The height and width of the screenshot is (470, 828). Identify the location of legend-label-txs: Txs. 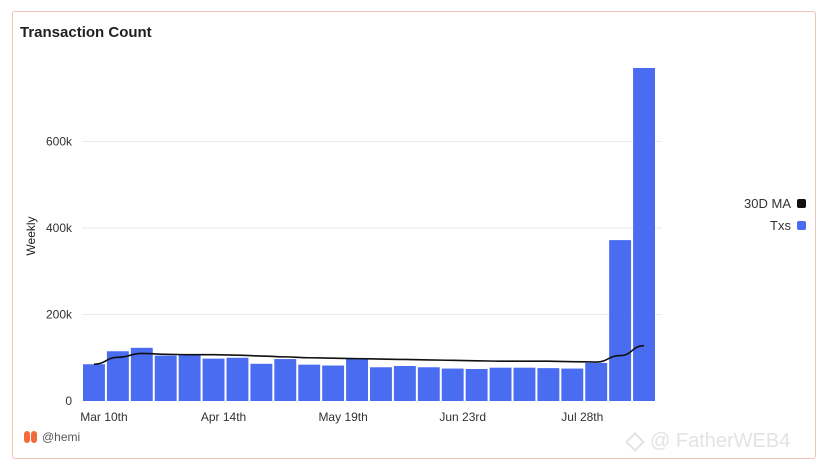
(780, 225).